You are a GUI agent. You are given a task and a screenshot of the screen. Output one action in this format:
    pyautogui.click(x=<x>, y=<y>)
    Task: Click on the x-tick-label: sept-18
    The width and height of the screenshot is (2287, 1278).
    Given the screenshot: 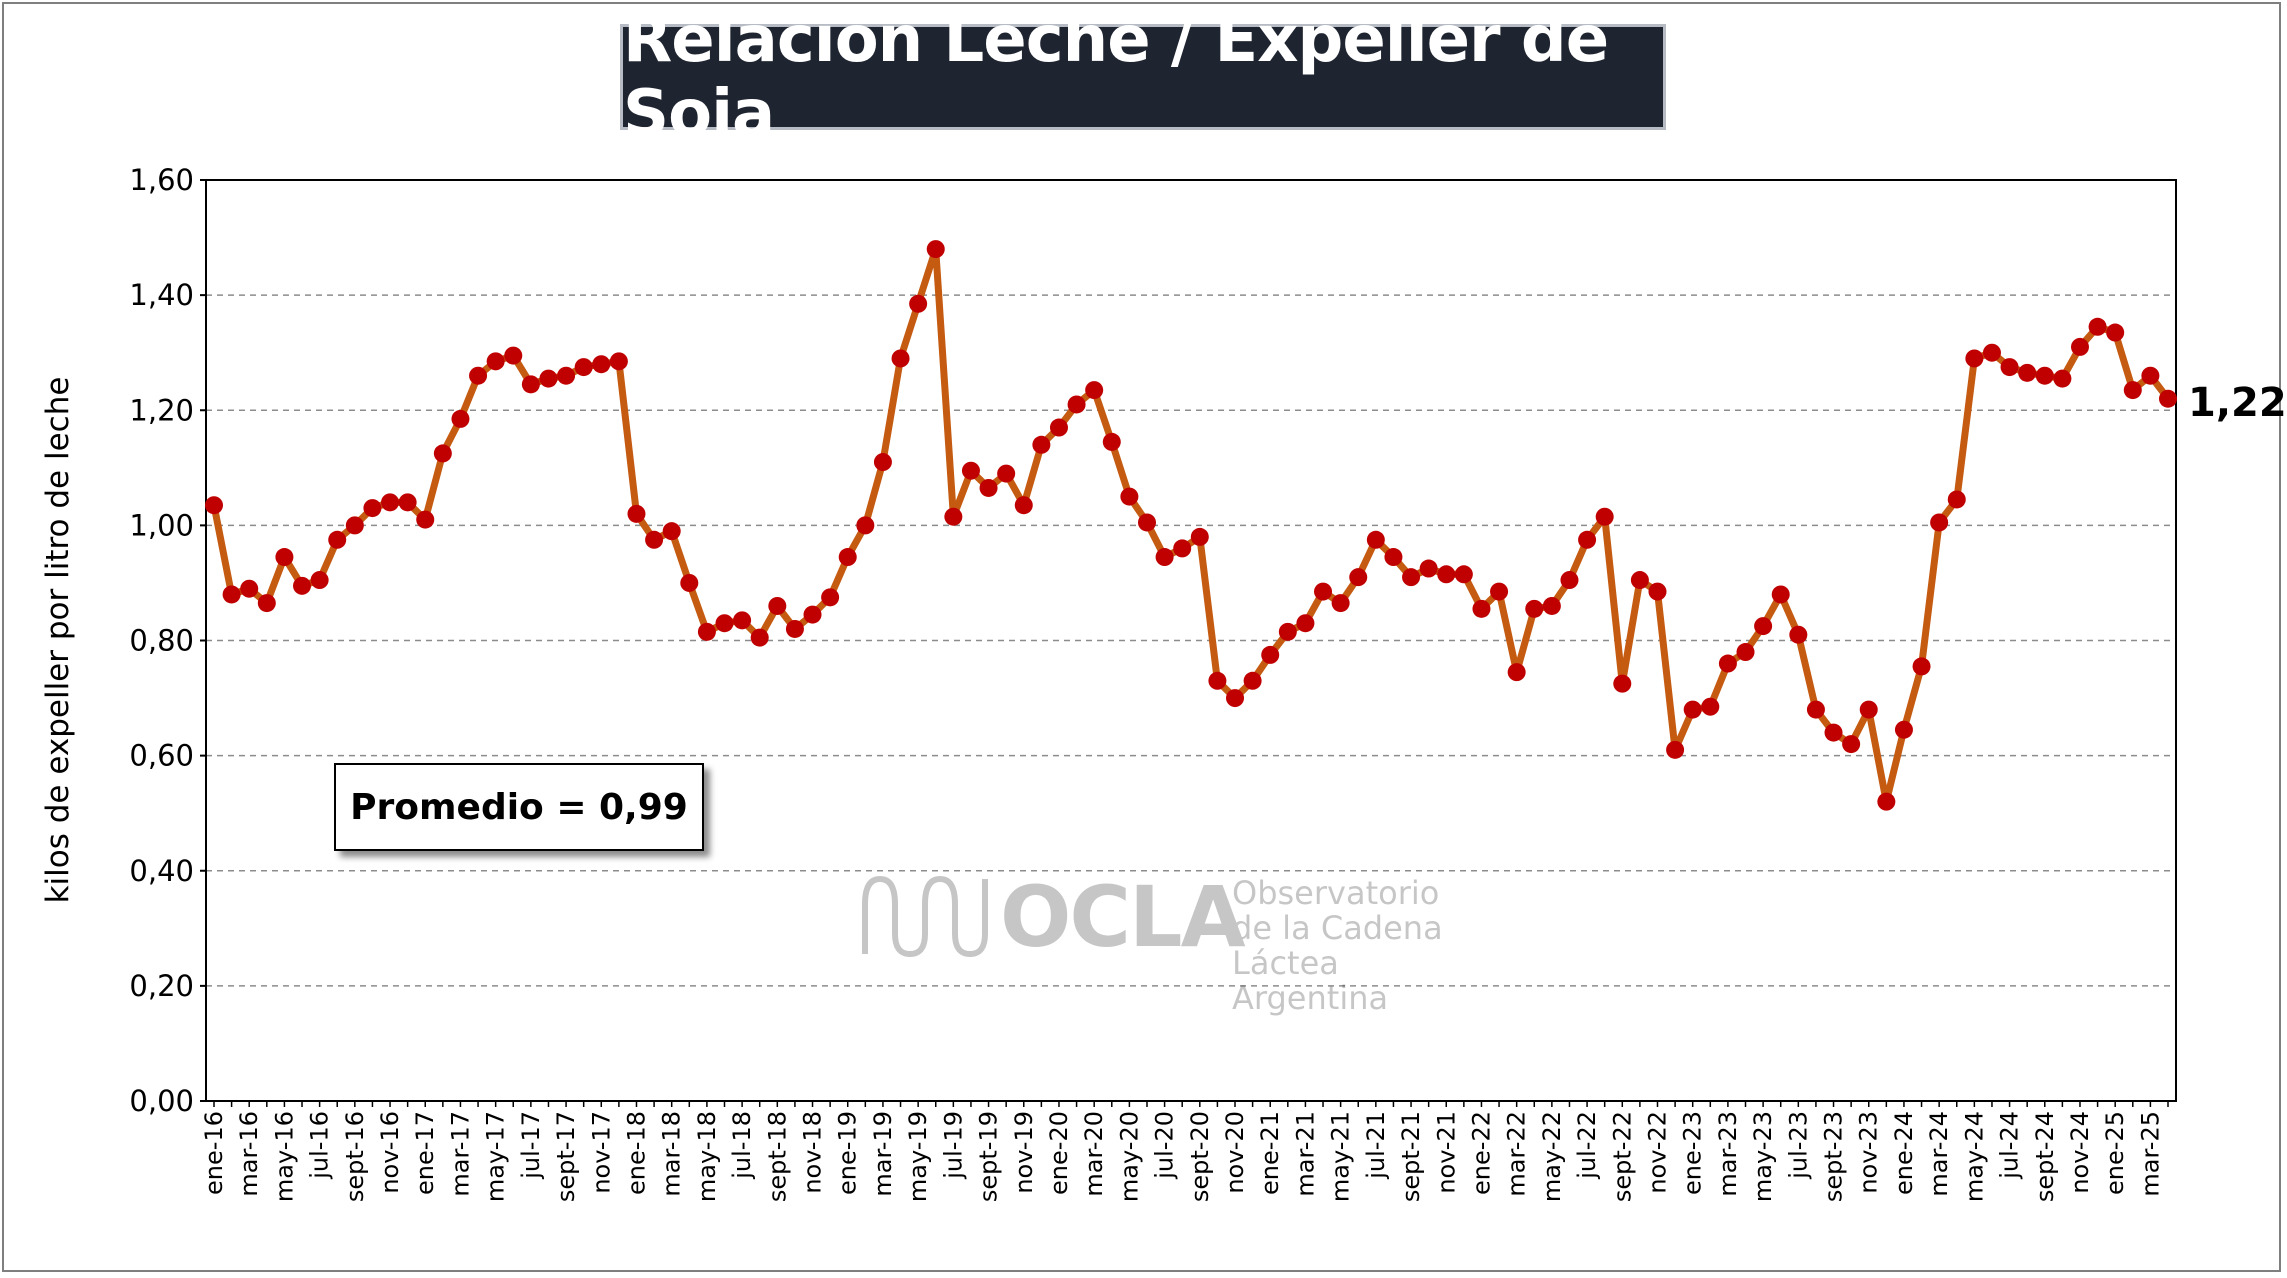 What is the action you would take?
    pyautogui.click(x=777, y=1156)
    